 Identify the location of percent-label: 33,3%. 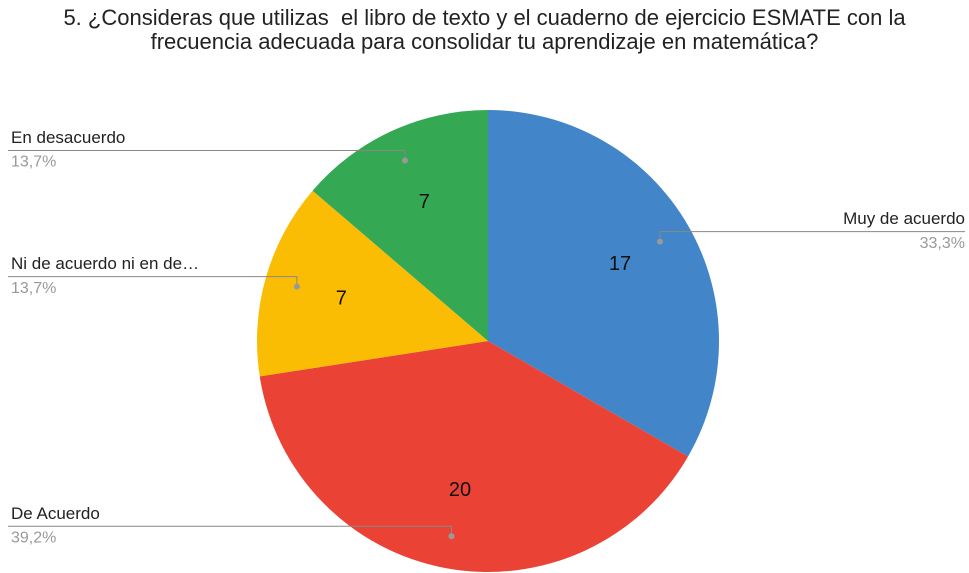
(942, 243).